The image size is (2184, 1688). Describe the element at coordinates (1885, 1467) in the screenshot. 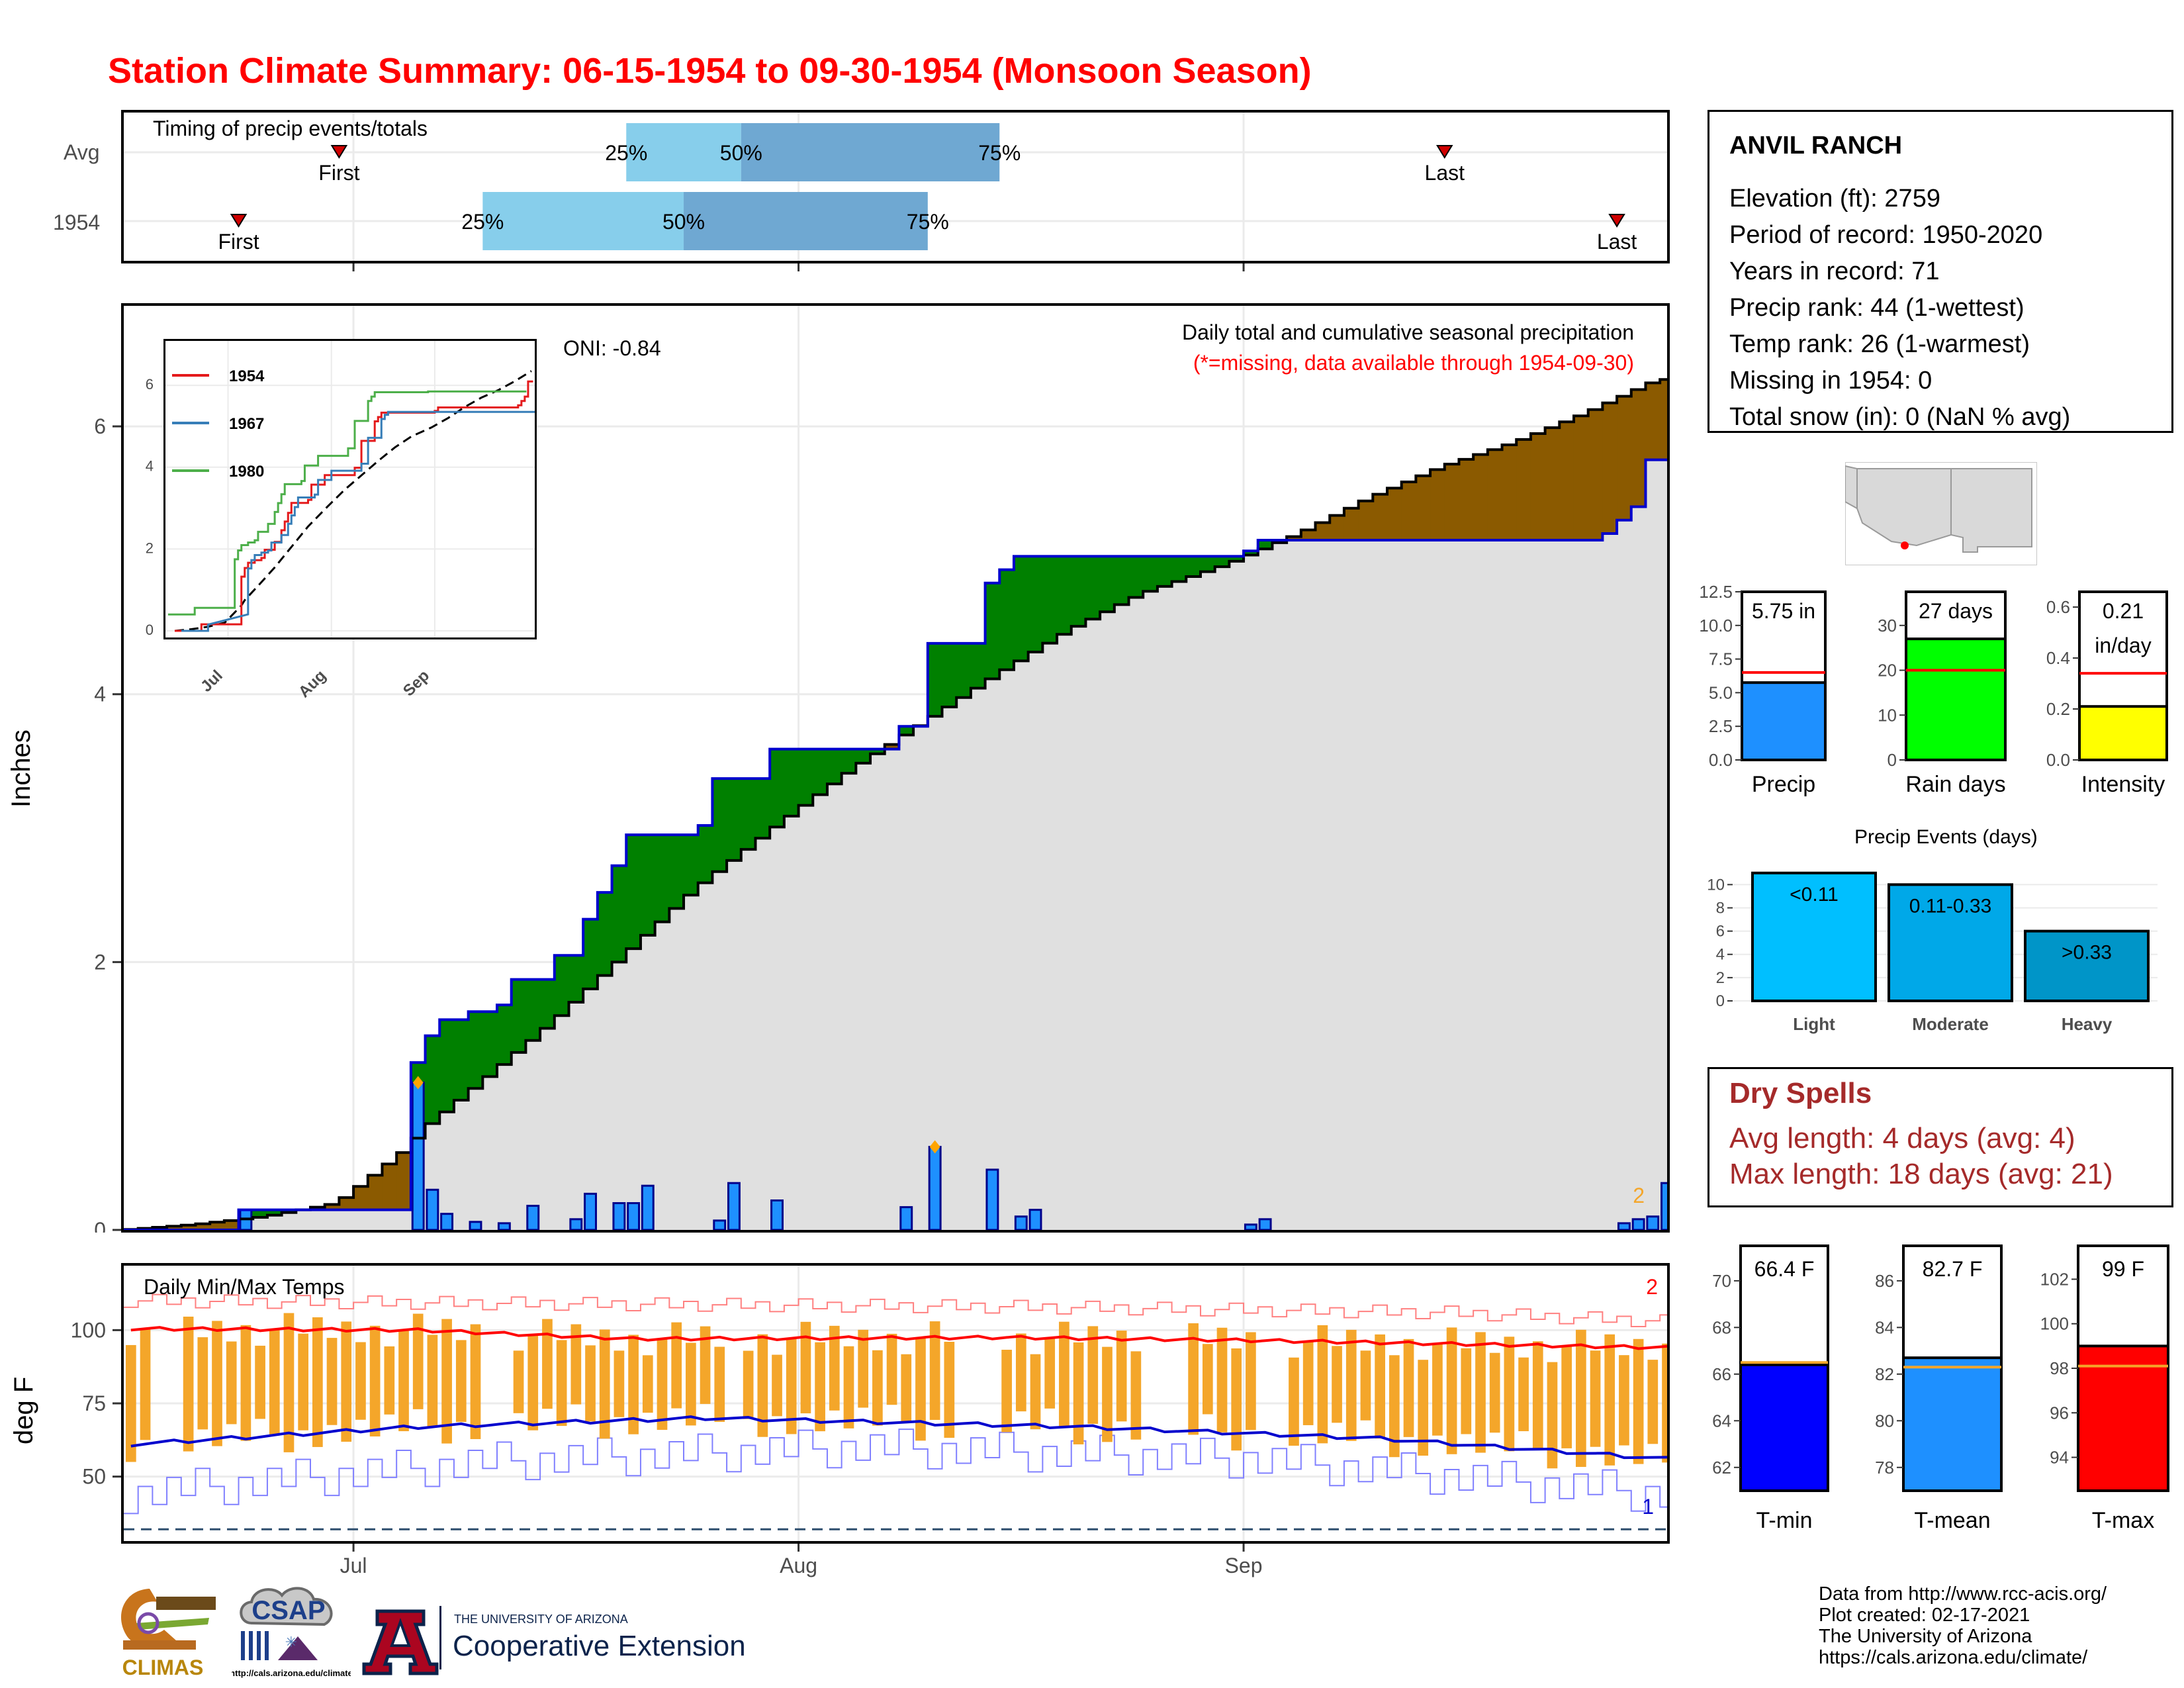

I see `y-tick-label: 78` at that location.